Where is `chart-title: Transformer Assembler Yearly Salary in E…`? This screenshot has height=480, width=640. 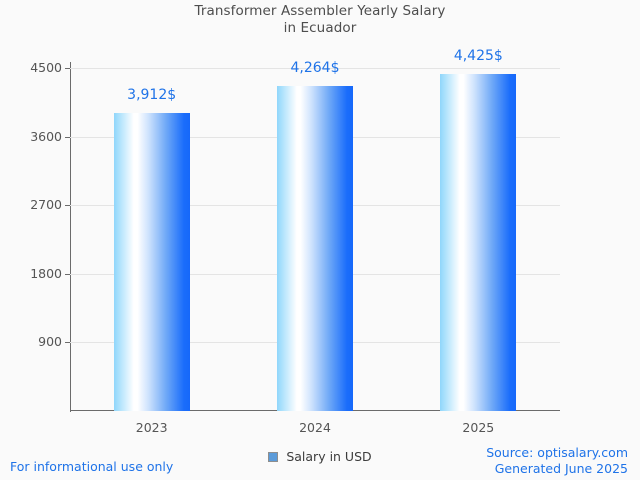
chart-title: Transformer Assembler Yearly Salary in E… is located at coordinates (320, 20).